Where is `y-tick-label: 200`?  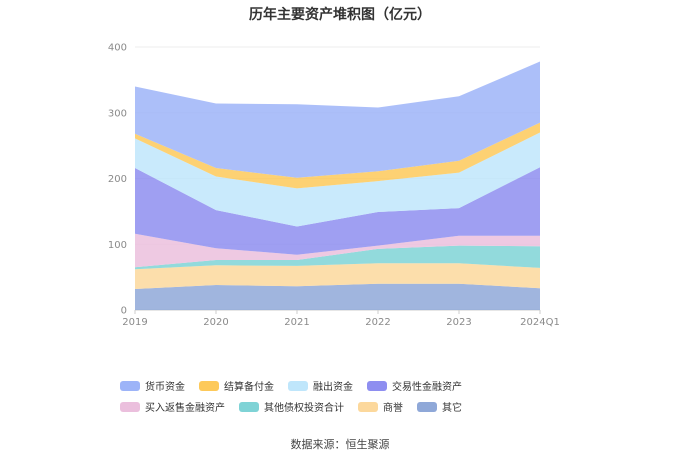
y-tick-label: 200 is located at coordinates (117, 179).